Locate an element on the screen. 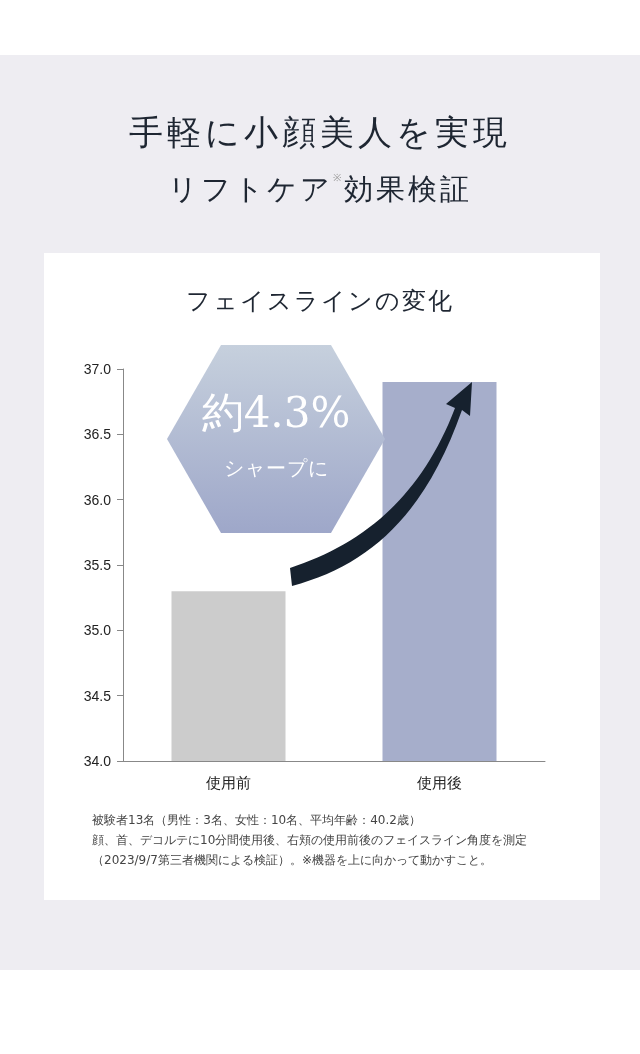  x-tick-label: 使用後 is located at coordinates (439, 782).